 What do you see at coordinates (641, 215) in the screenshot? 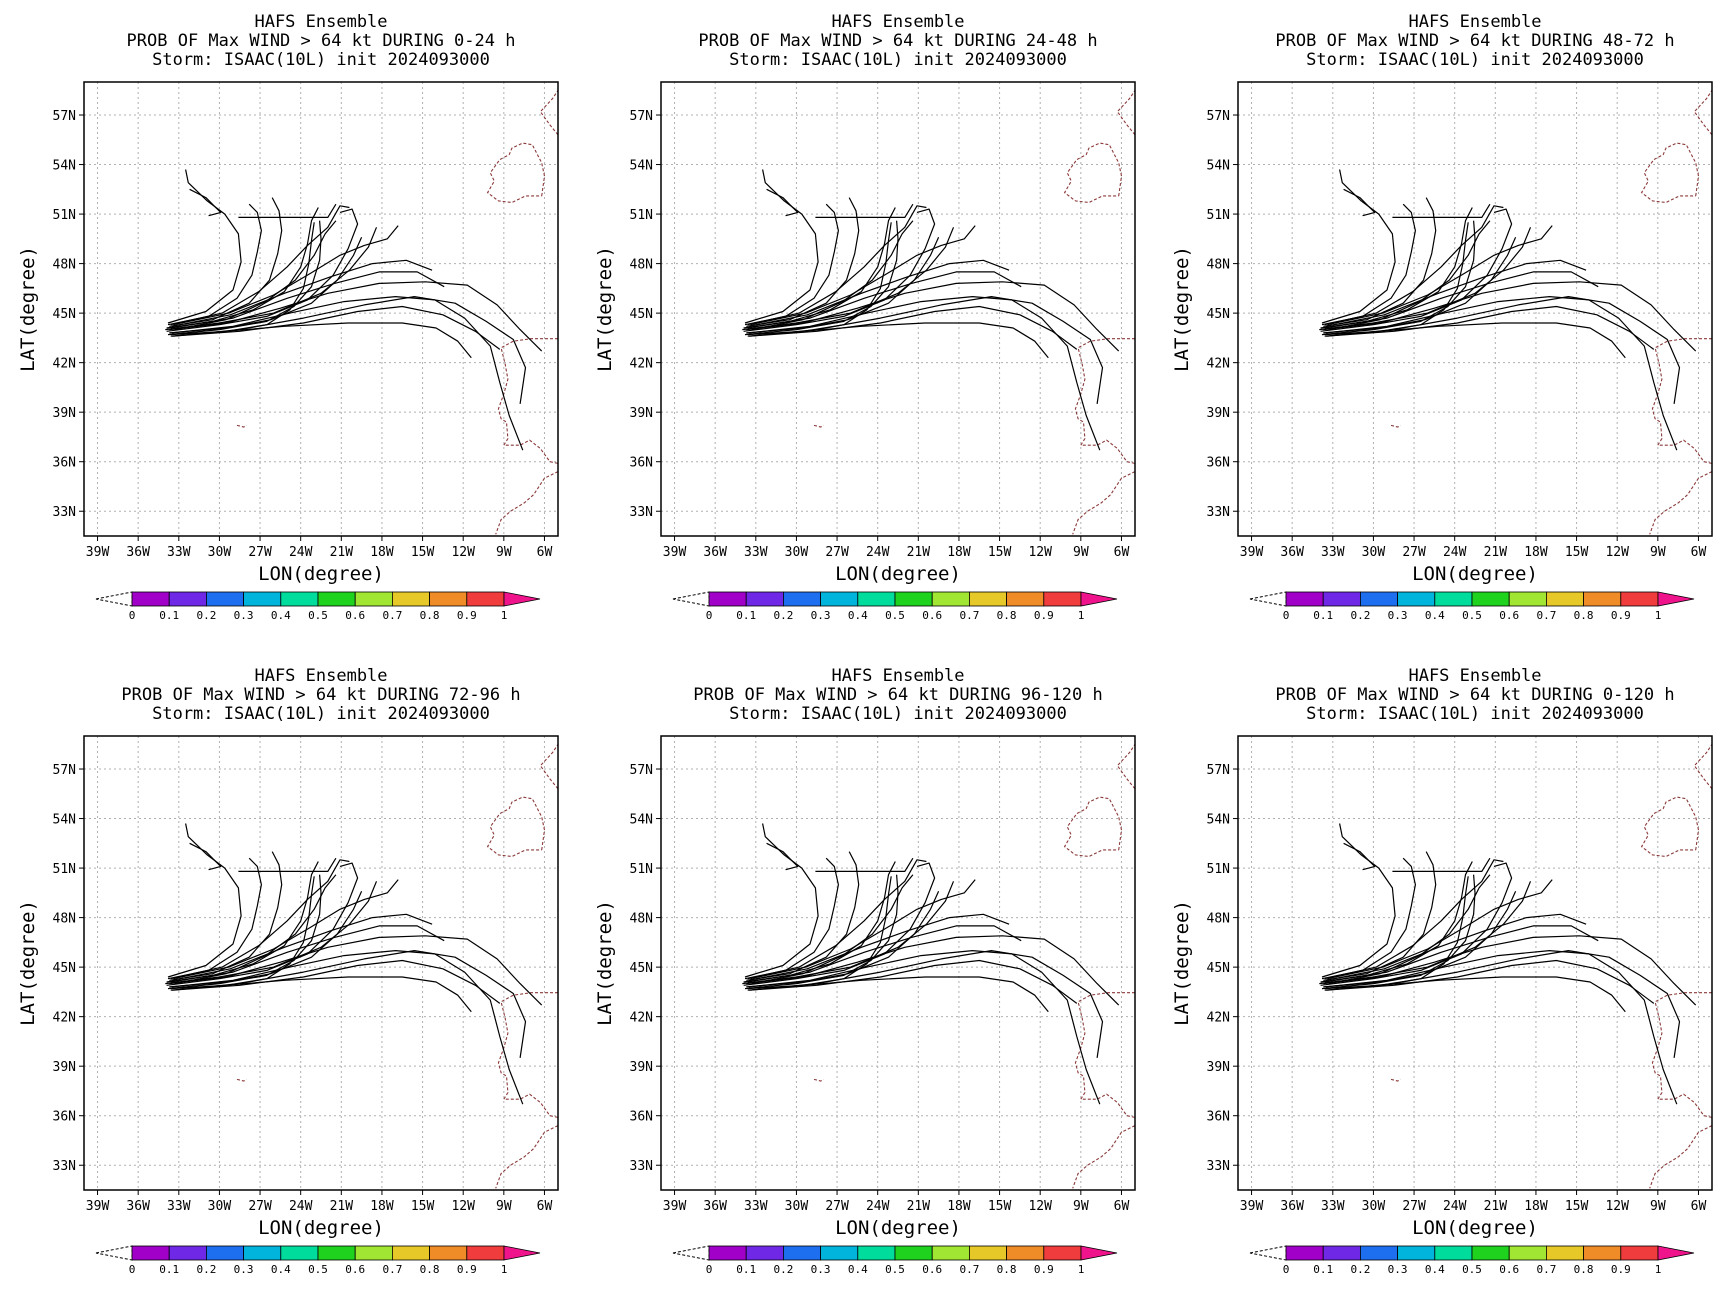
I see `y-tick-label: 51N` at bounding box center [641, 215].